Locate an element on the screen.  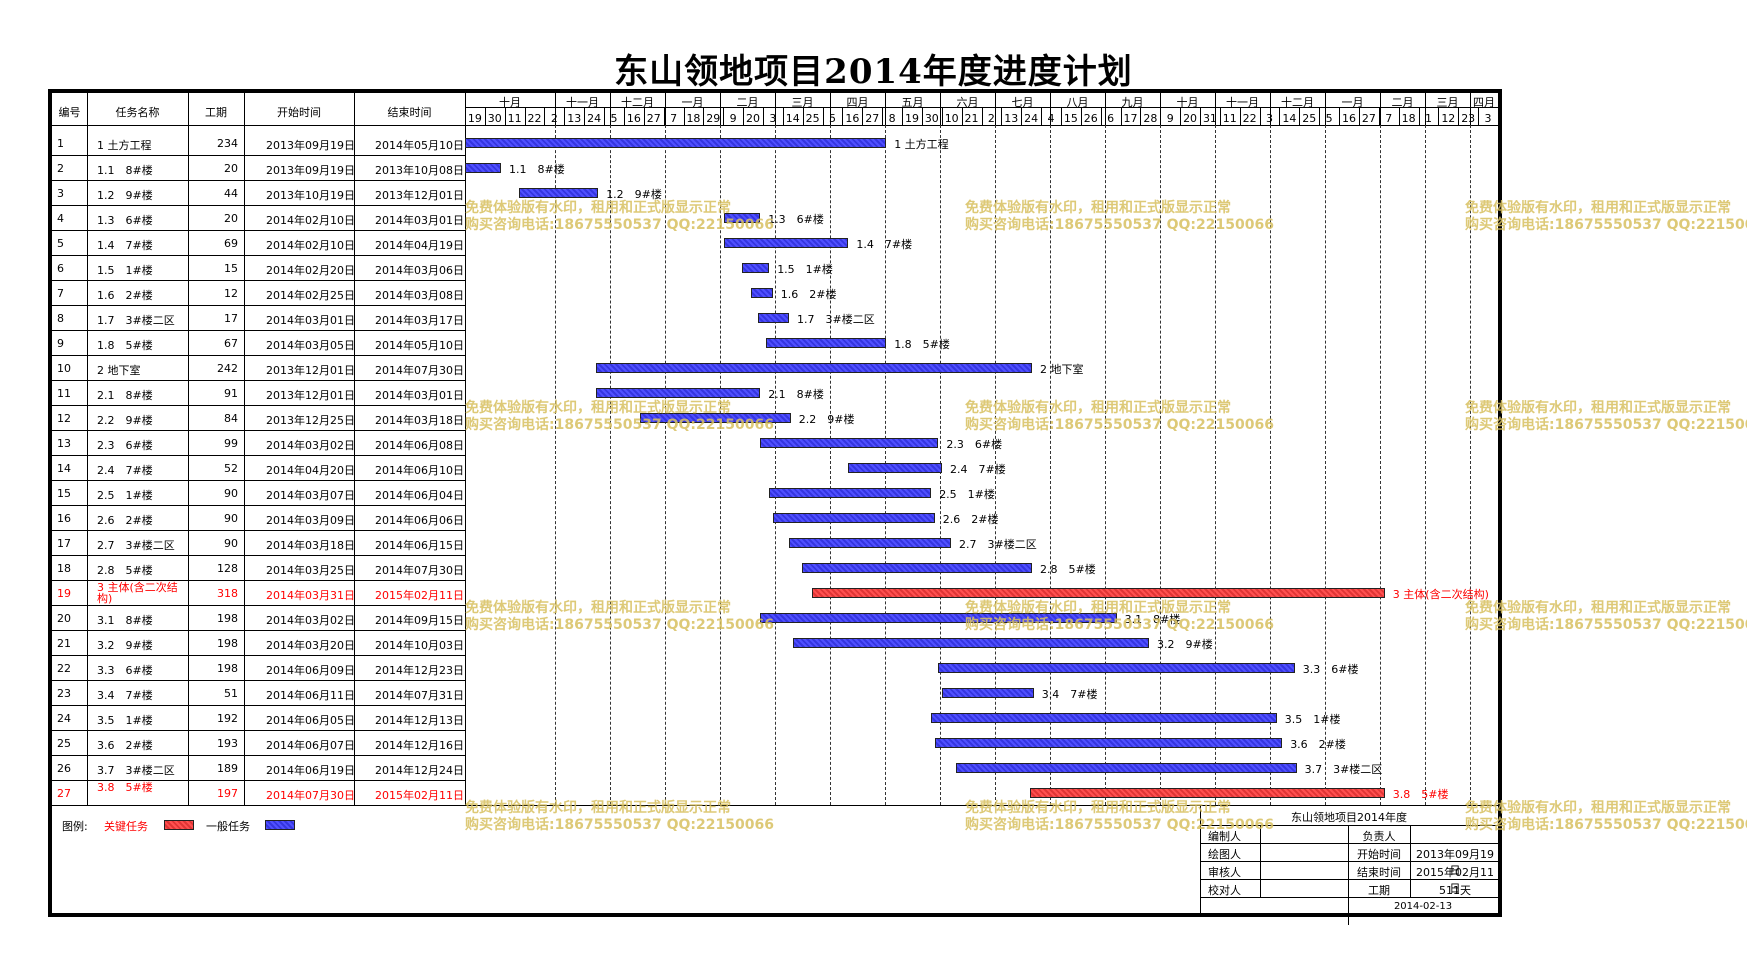
task-name: 3.3 6#楼 is located at coordinates (125, 670).